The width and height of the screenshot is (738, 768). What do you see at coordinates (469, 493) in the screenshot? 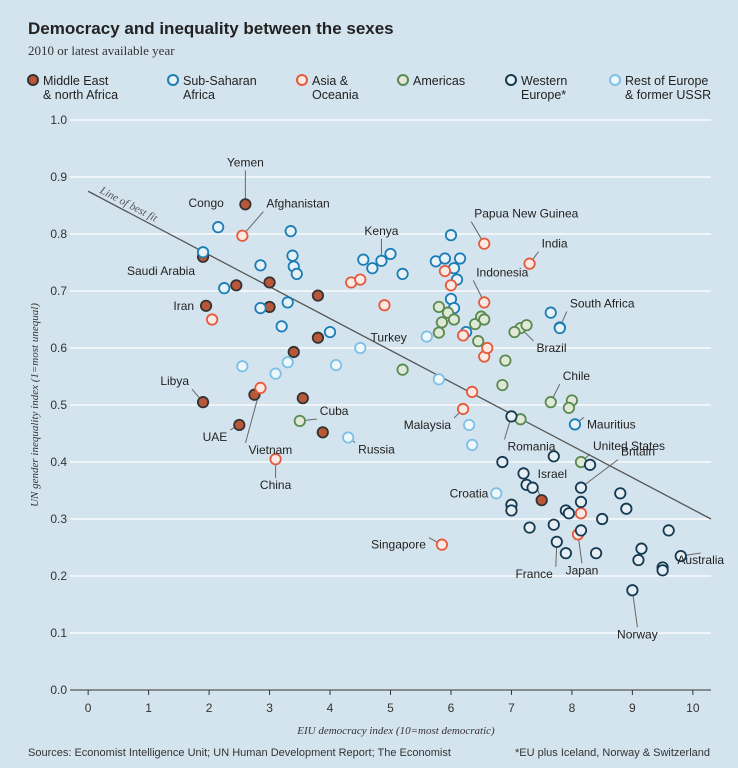
I see `annotation-label: Croatia` at bounding box center [469, 493].